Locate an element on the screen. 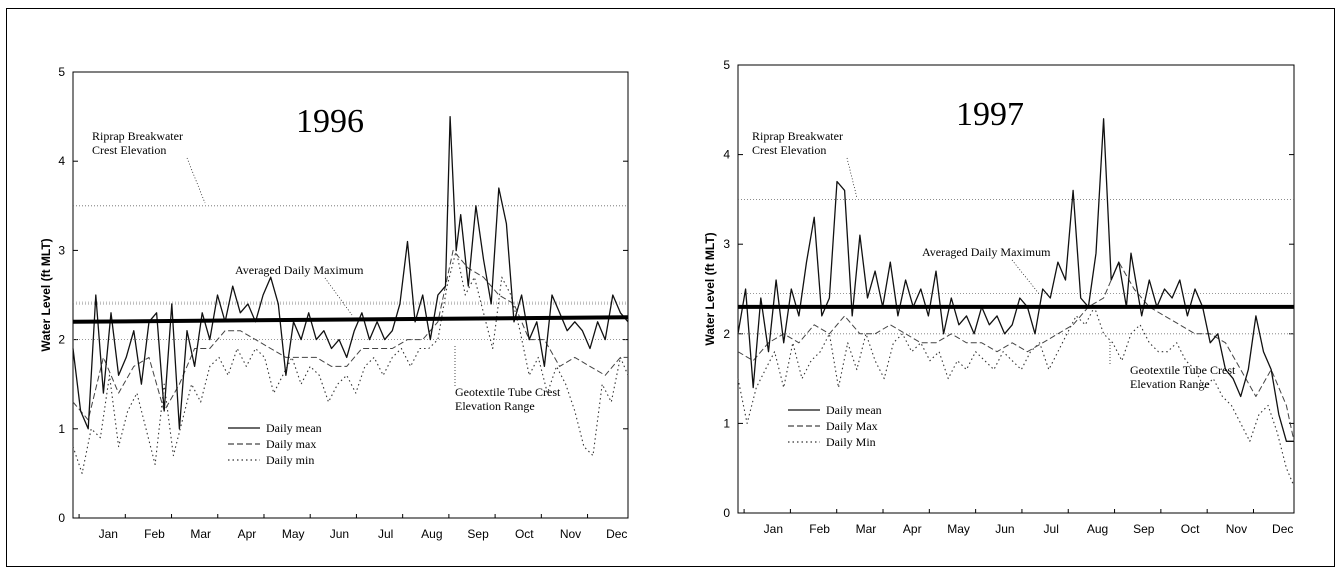 The image size is (1341, 573). legend-label: Daily Min is located at coordinates (851, 442).